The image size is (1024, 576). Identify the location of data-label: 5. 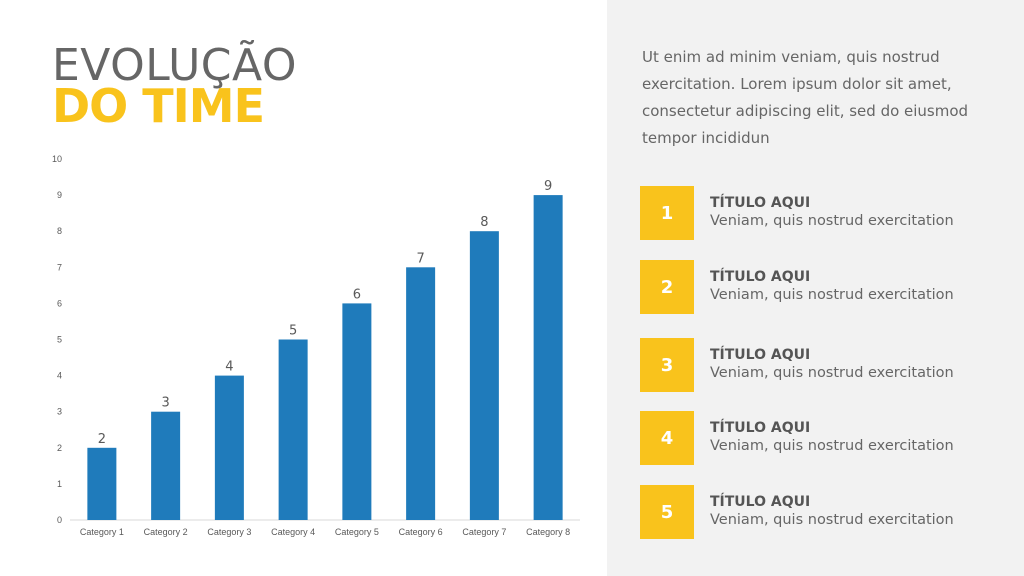
(293, 331).